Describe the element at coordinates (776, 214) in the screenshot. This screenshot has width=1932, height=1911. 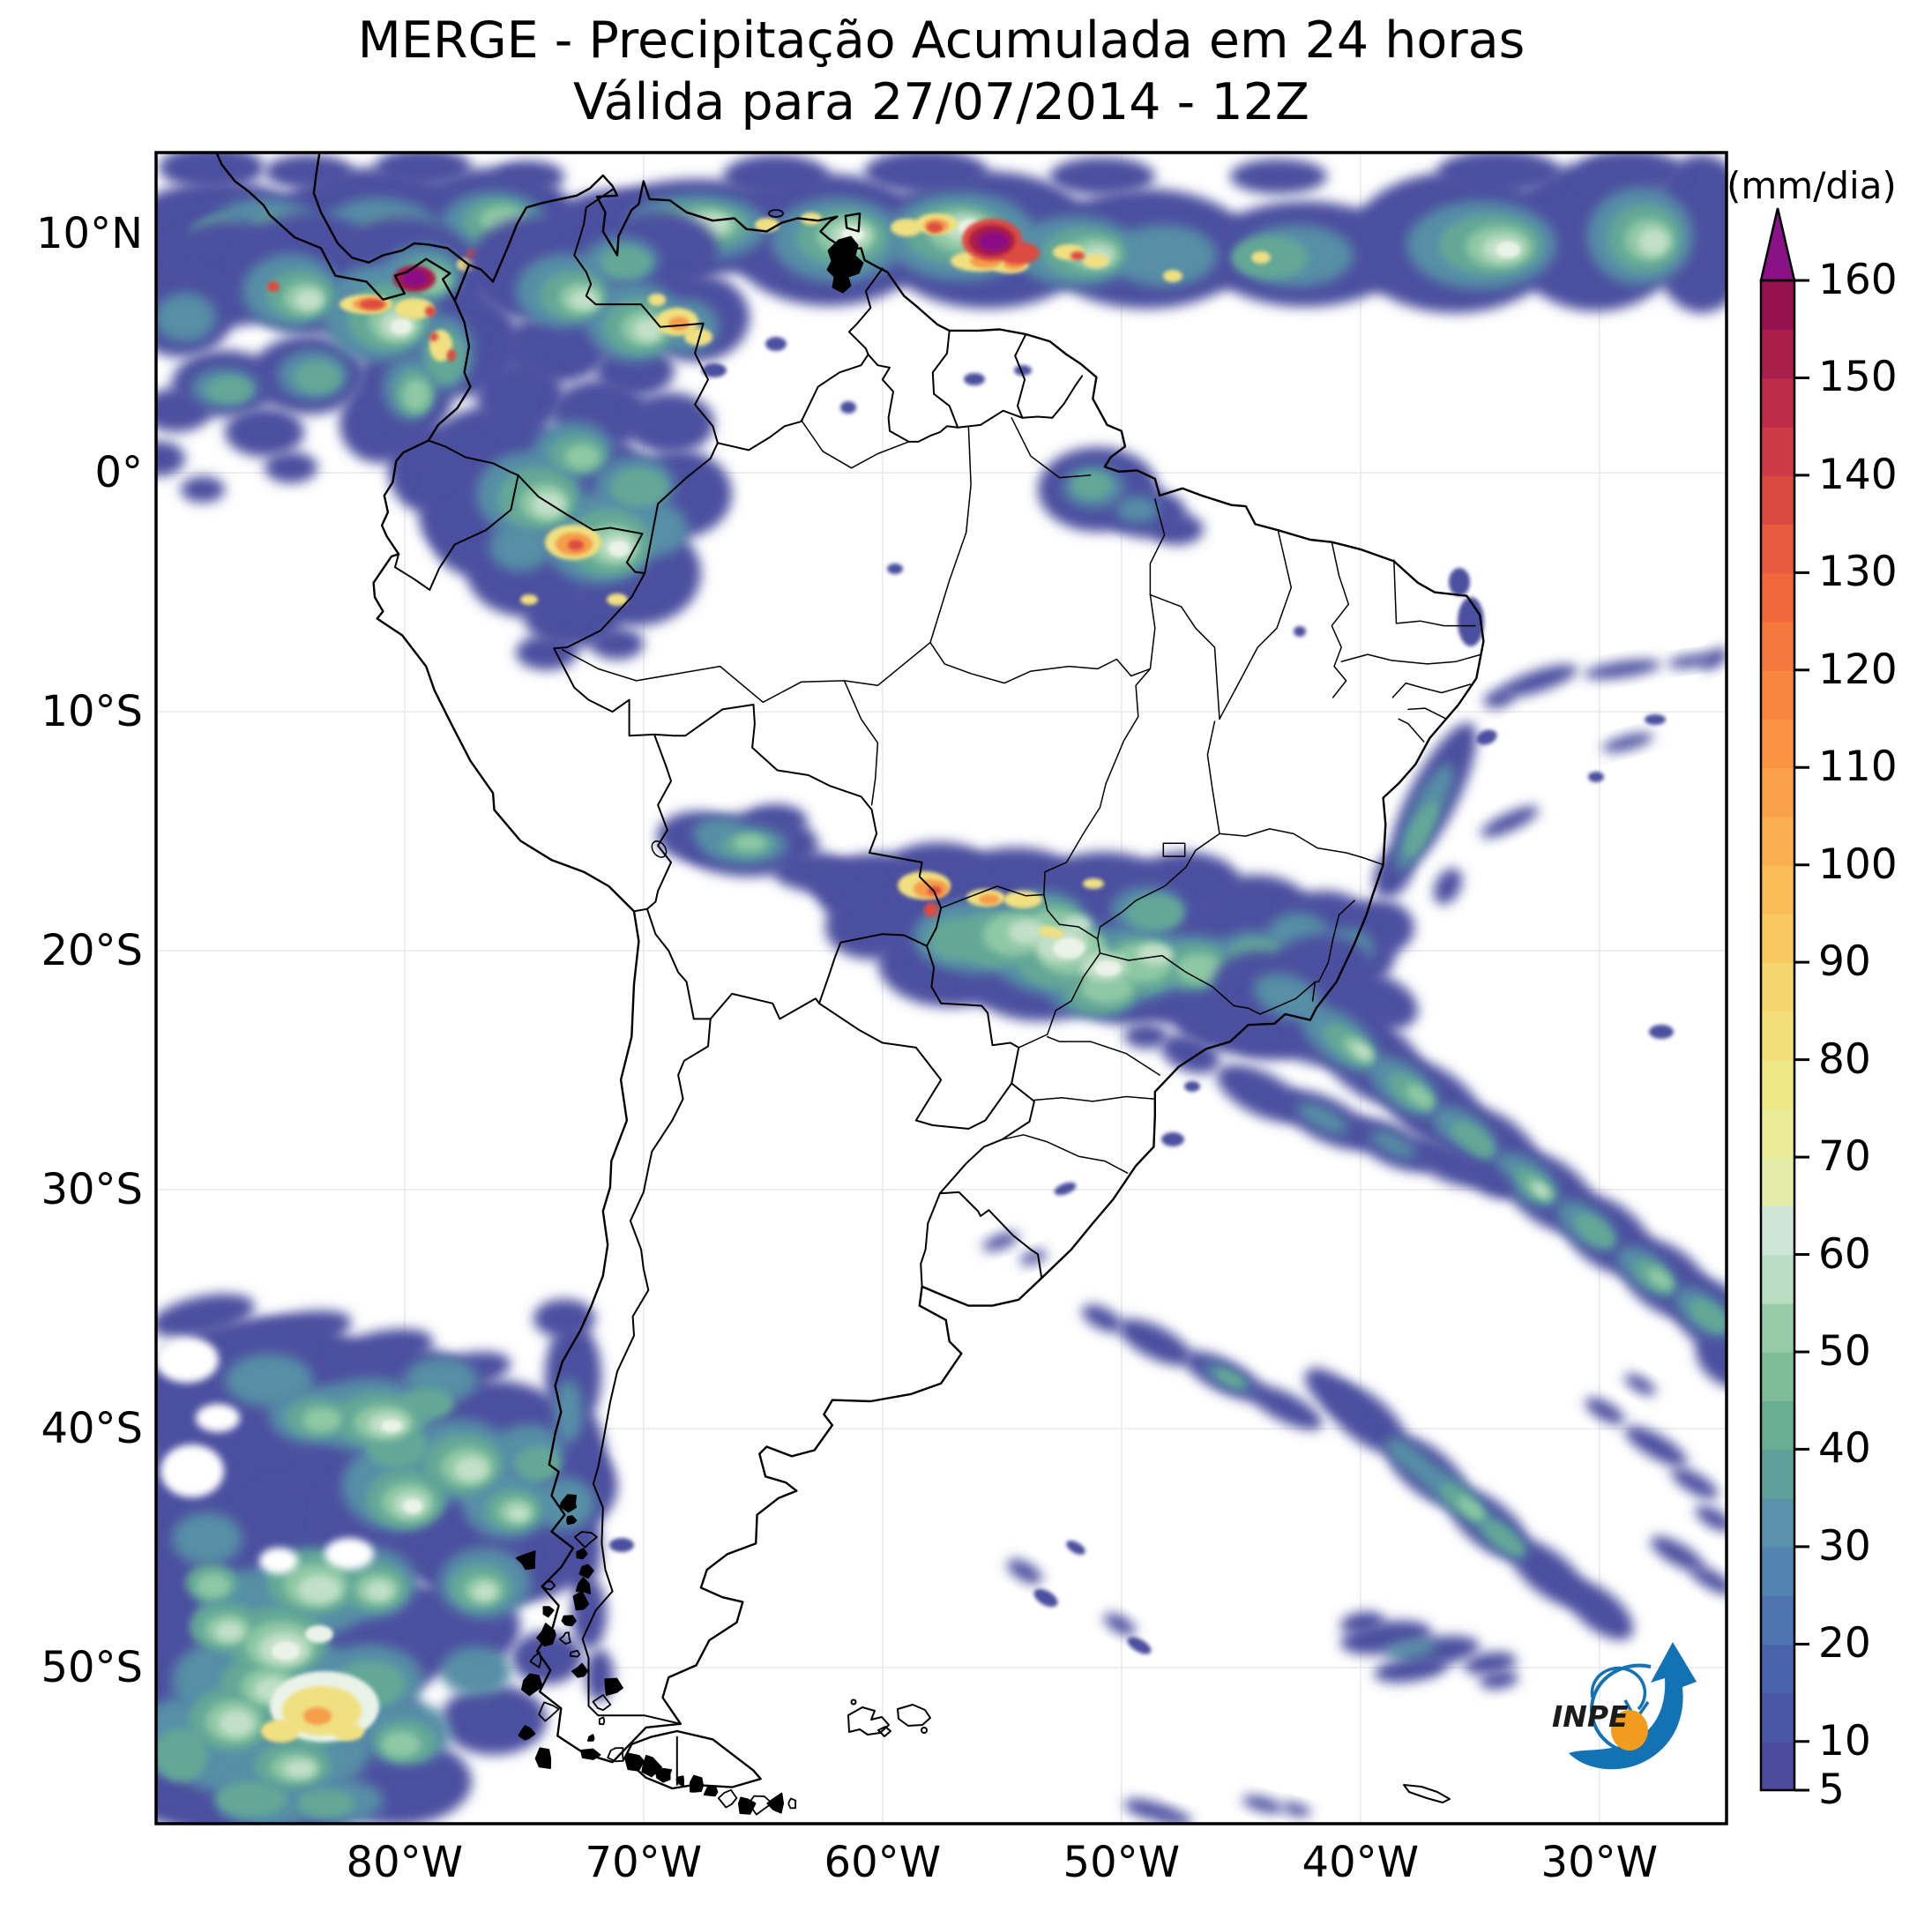
I see `margarita-island` at that location.